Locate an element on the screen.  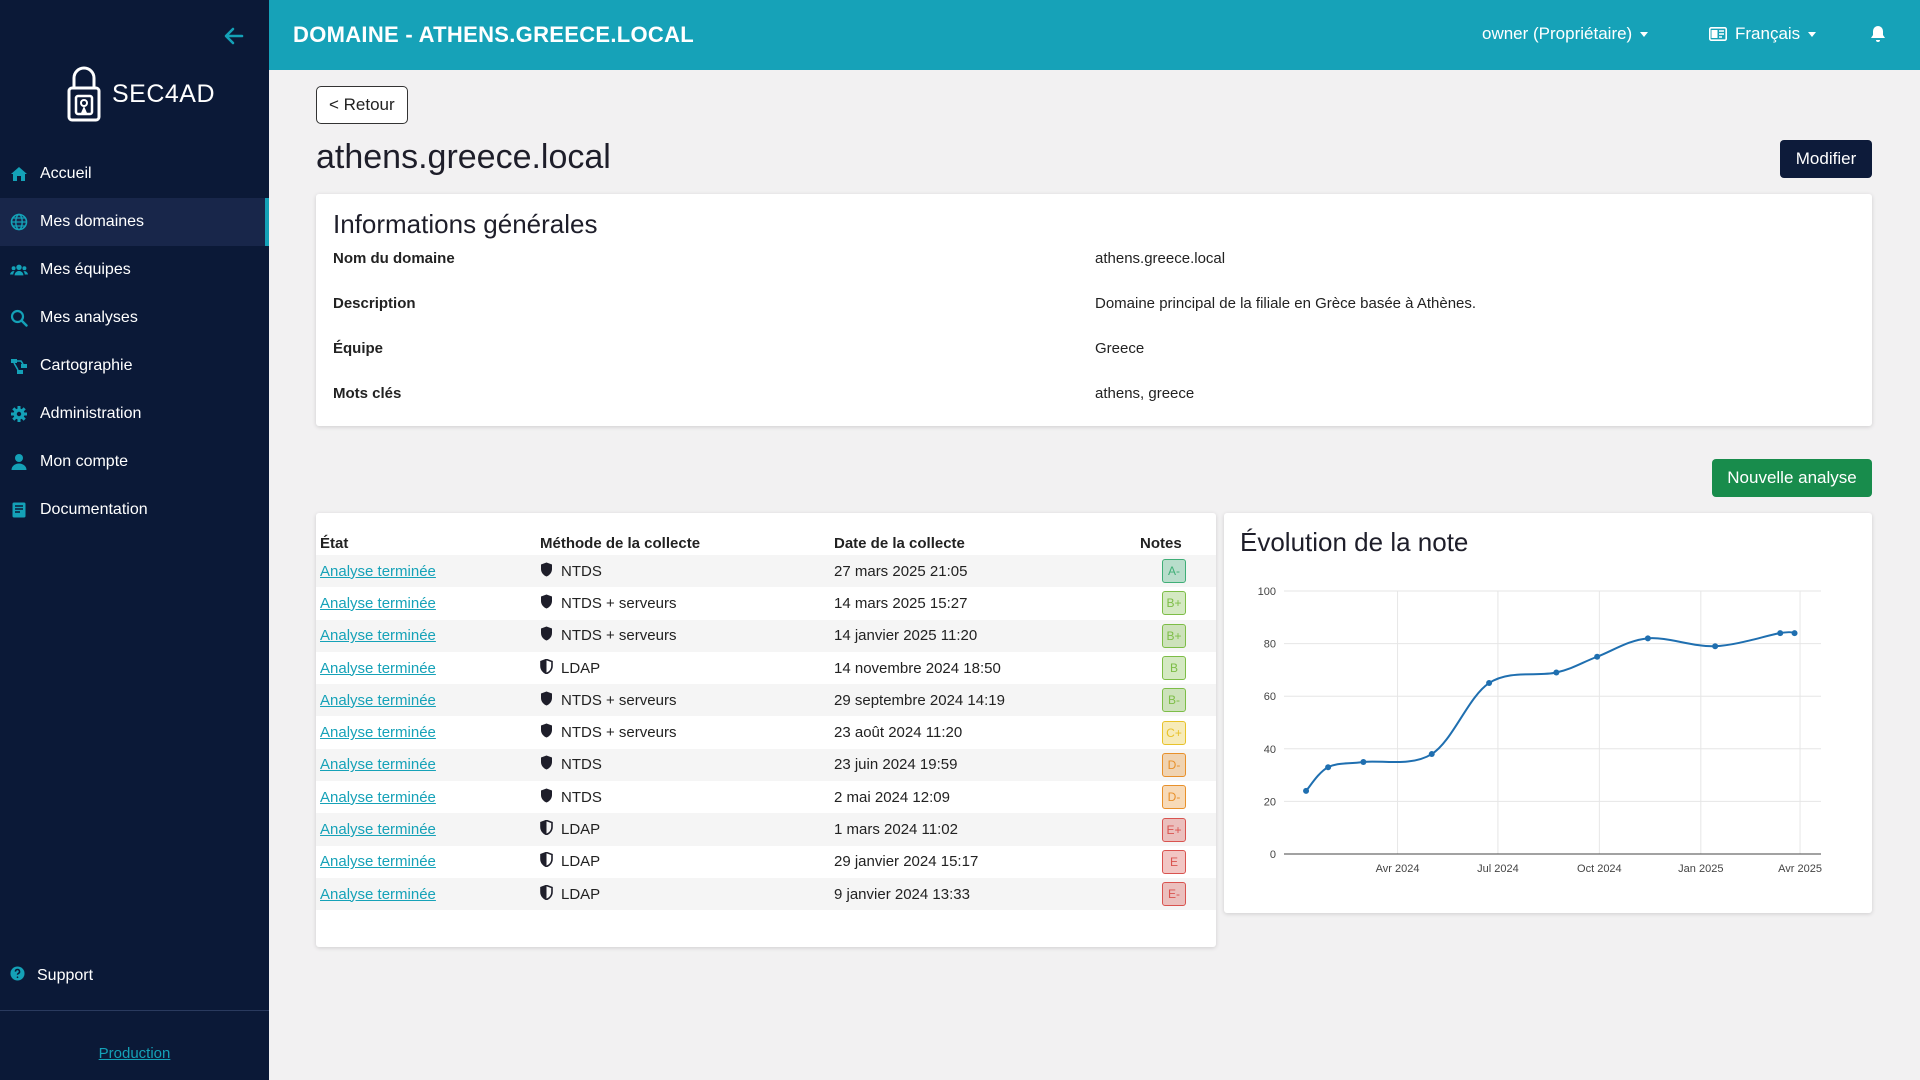
x-tick-label: Oct 2024 is located at coordinates (1599, 869).